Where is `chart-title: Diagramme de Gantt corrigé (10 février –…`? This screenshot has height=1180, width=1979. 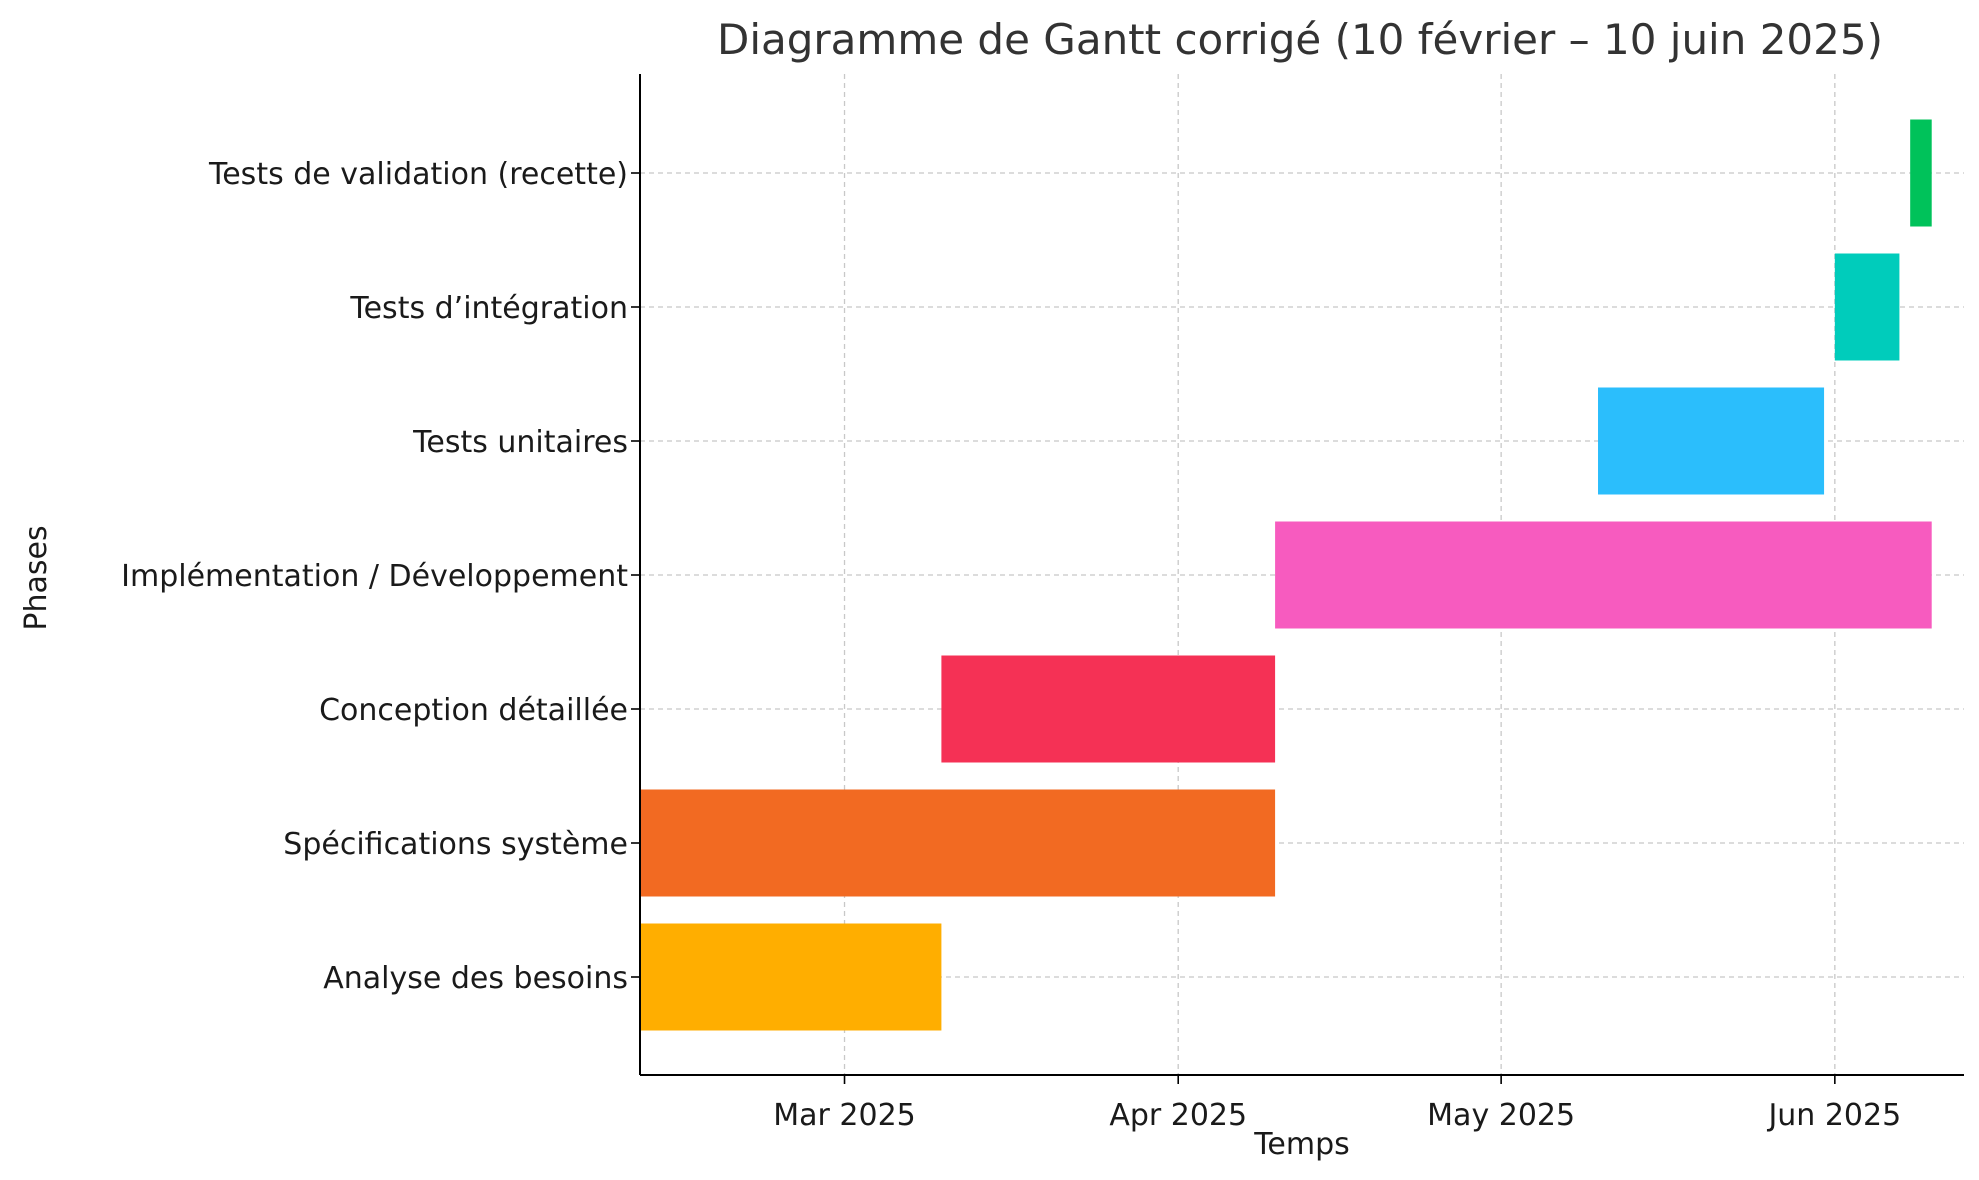 chart-title: Diagramme de Gantt corrigé (10 février –… is located at coordinates (1300, 39).